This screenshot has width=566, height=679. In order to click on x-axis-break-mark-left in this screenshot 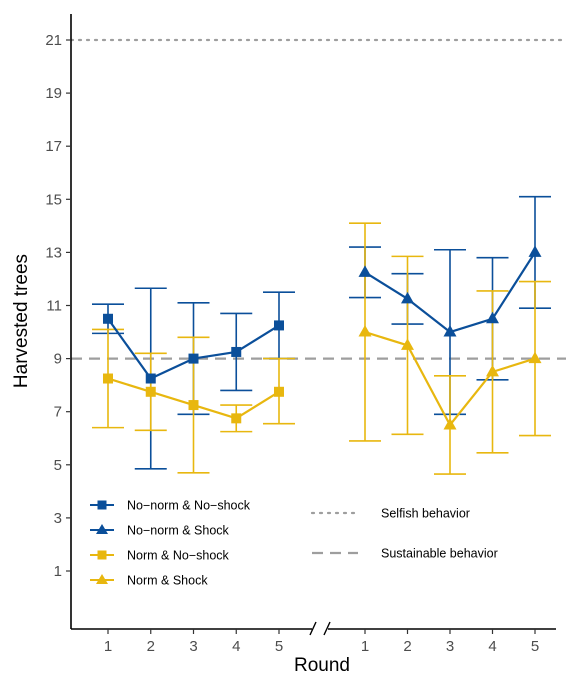, I will do `click(313, 628)`.